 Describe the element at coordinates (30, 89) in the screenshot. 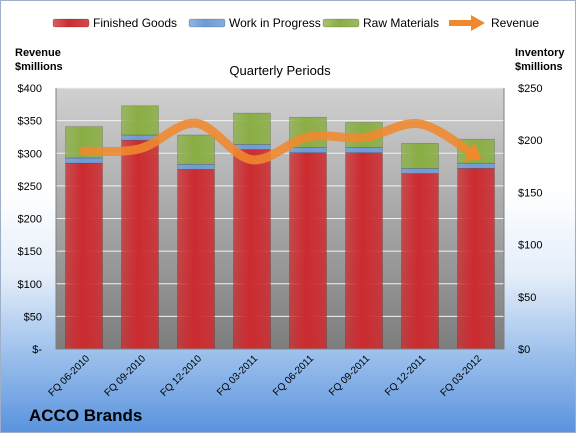

I see `left-tick-label: $400` at that location.